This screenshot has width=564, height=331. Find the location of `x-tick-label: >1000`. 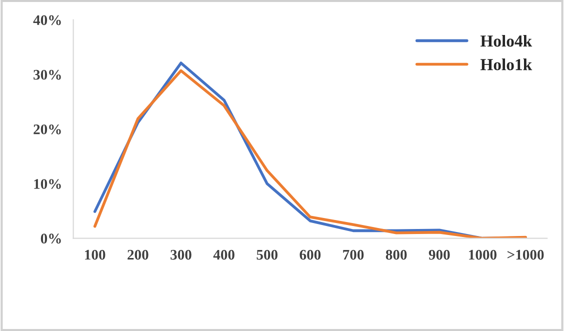

x-tick-label: >1000 is located at coordinates (526, 255).